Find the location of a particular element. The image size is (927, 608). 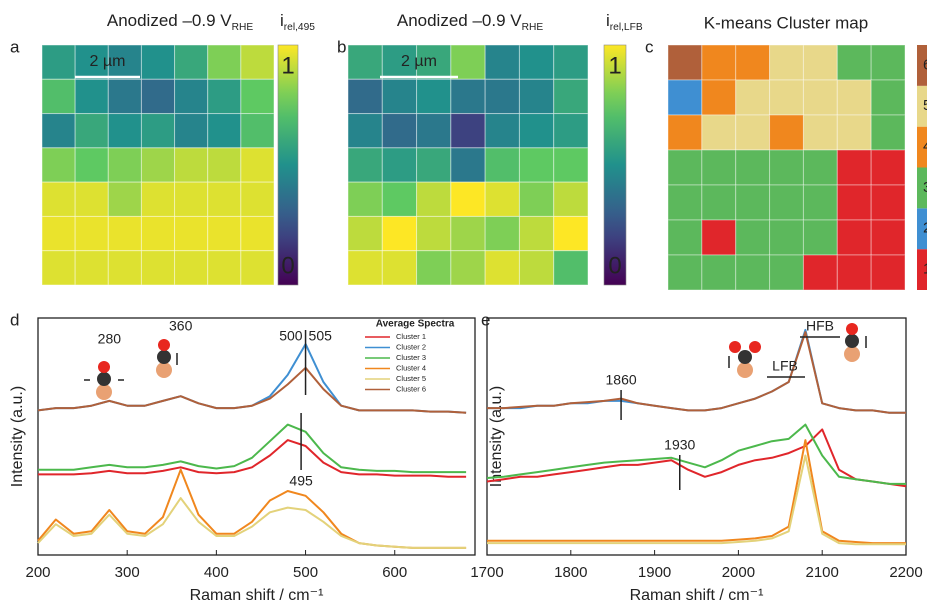

y-axis-label: Intensity (a.u.) is located at coordinates (17, 436).